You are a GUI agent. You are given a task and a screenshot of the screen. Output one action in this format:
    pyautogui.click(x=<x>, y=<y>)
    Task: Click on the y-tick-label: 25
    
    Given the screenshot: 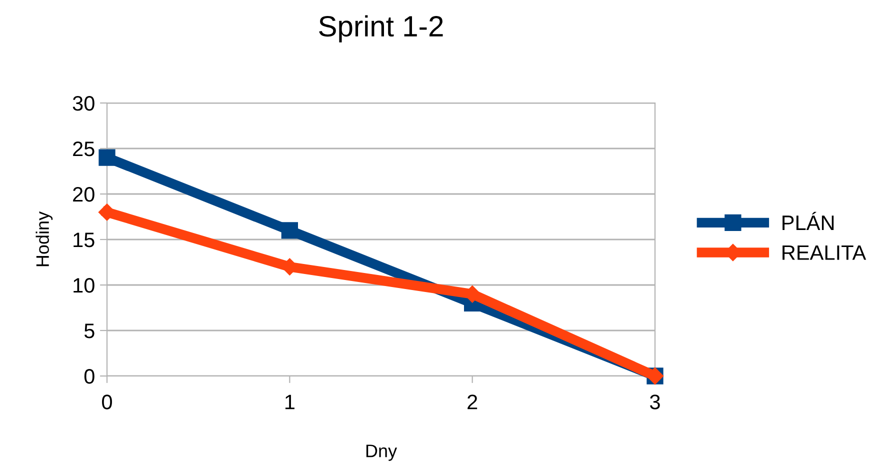 What is the action you would take?
    pyautogui.click(x=83, y=149)
    